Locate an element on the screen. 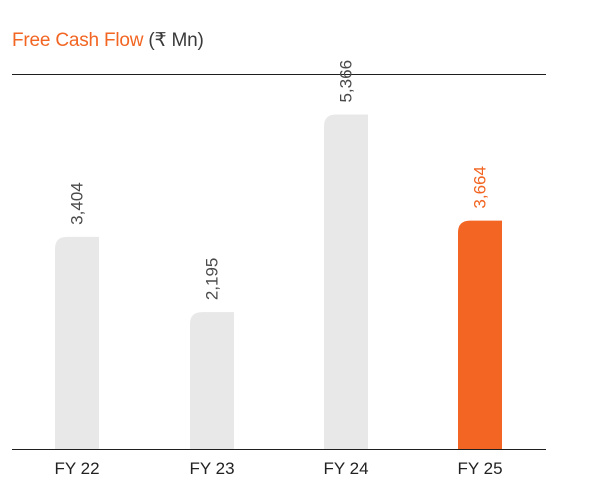 Image resolution: width=608 pixels, height=504 pixels. value-label: 3,404 is located at coordinates (77, 203).